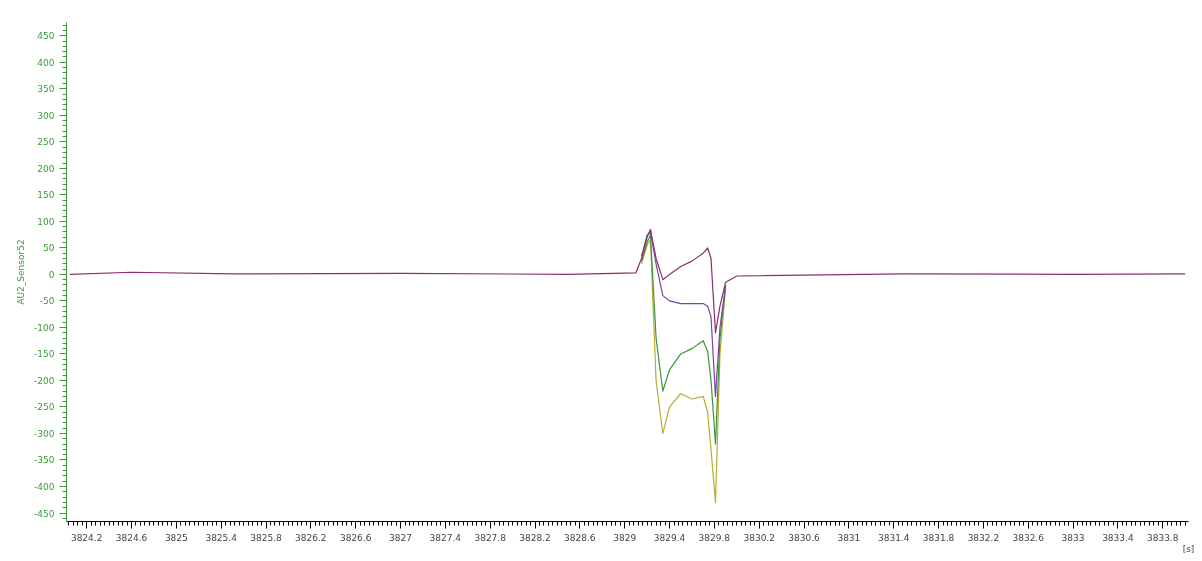  What do you see at coordinates (1188, 548) in the screenshot?
I see `x-axis-title: [s]` at bounding box center [1188, 548].